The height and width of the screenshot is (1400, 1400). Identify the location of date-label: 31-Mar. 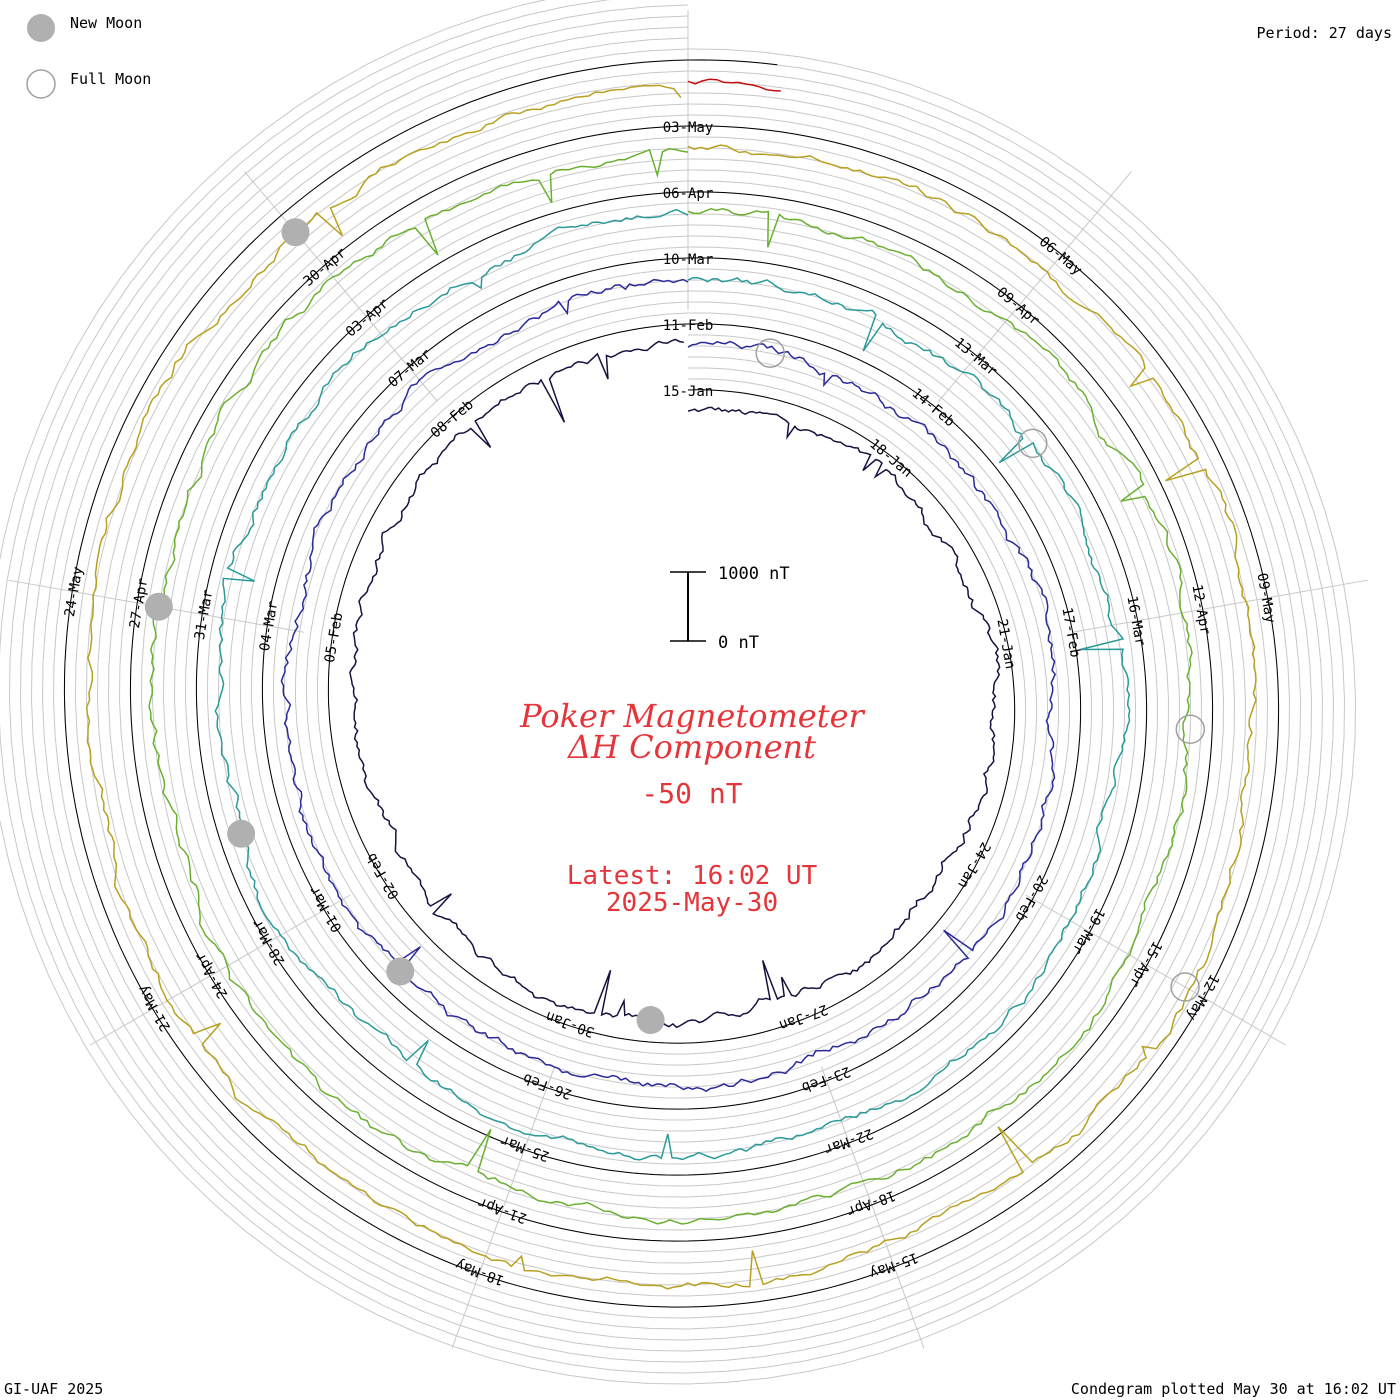
(204, 614).